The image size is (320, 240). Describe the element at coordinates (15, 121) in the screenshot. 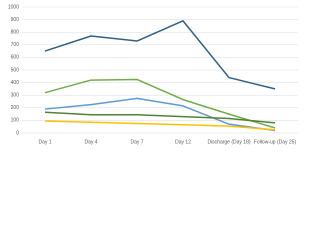

I see `y-tick-label: 100` at that location.